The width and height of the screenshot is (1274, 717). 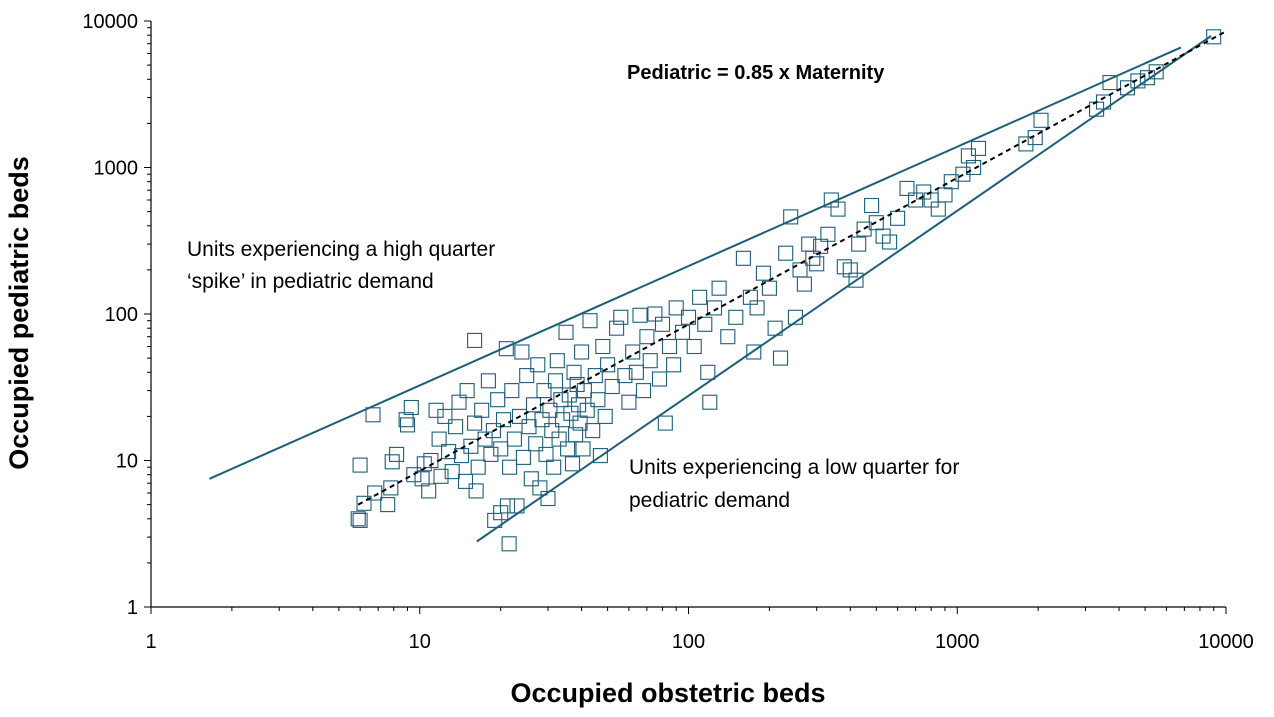 What do you see at coordinates (310, 281) in the screenshot?
I see `high-spike-annotation-line2: ‘spike’ in pediatric demand` at bounding box center [310, 281].